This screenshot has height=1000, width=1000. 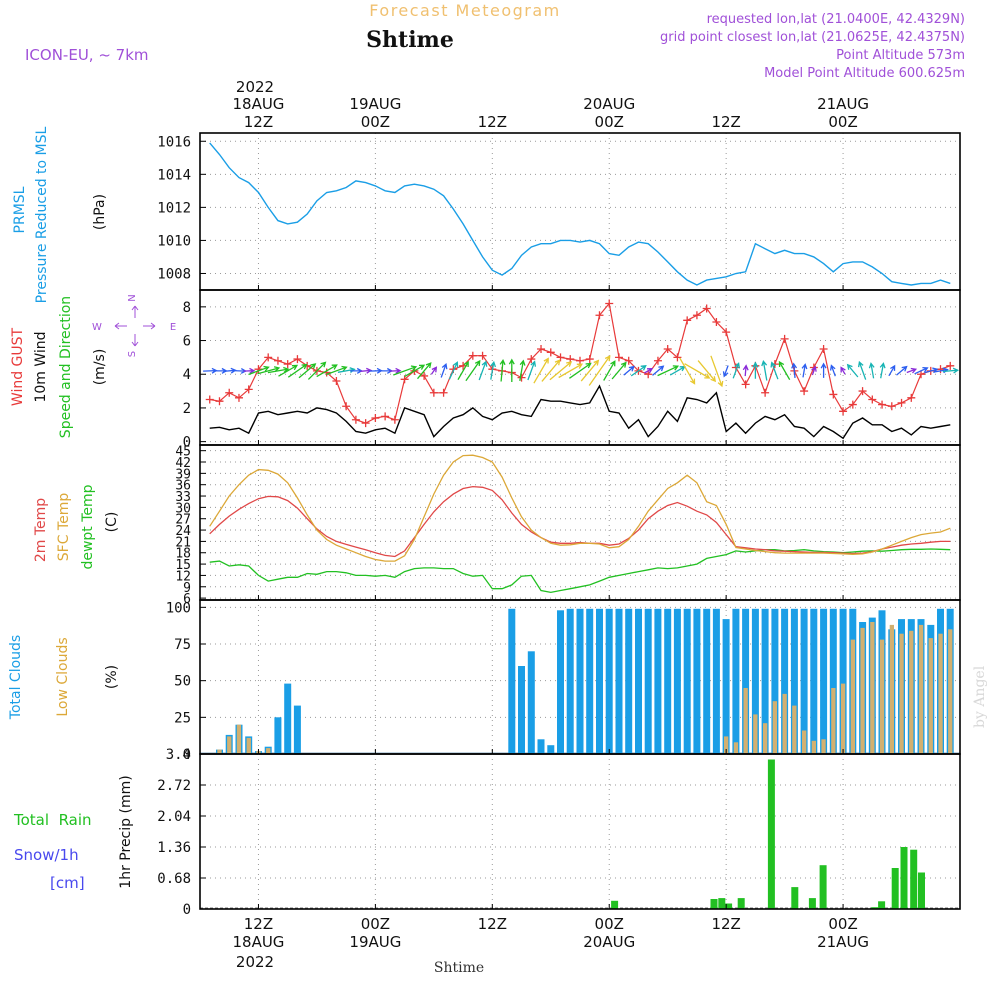 I want to click on precip-ytick-label: 2.72, so click(x=174, y=786).